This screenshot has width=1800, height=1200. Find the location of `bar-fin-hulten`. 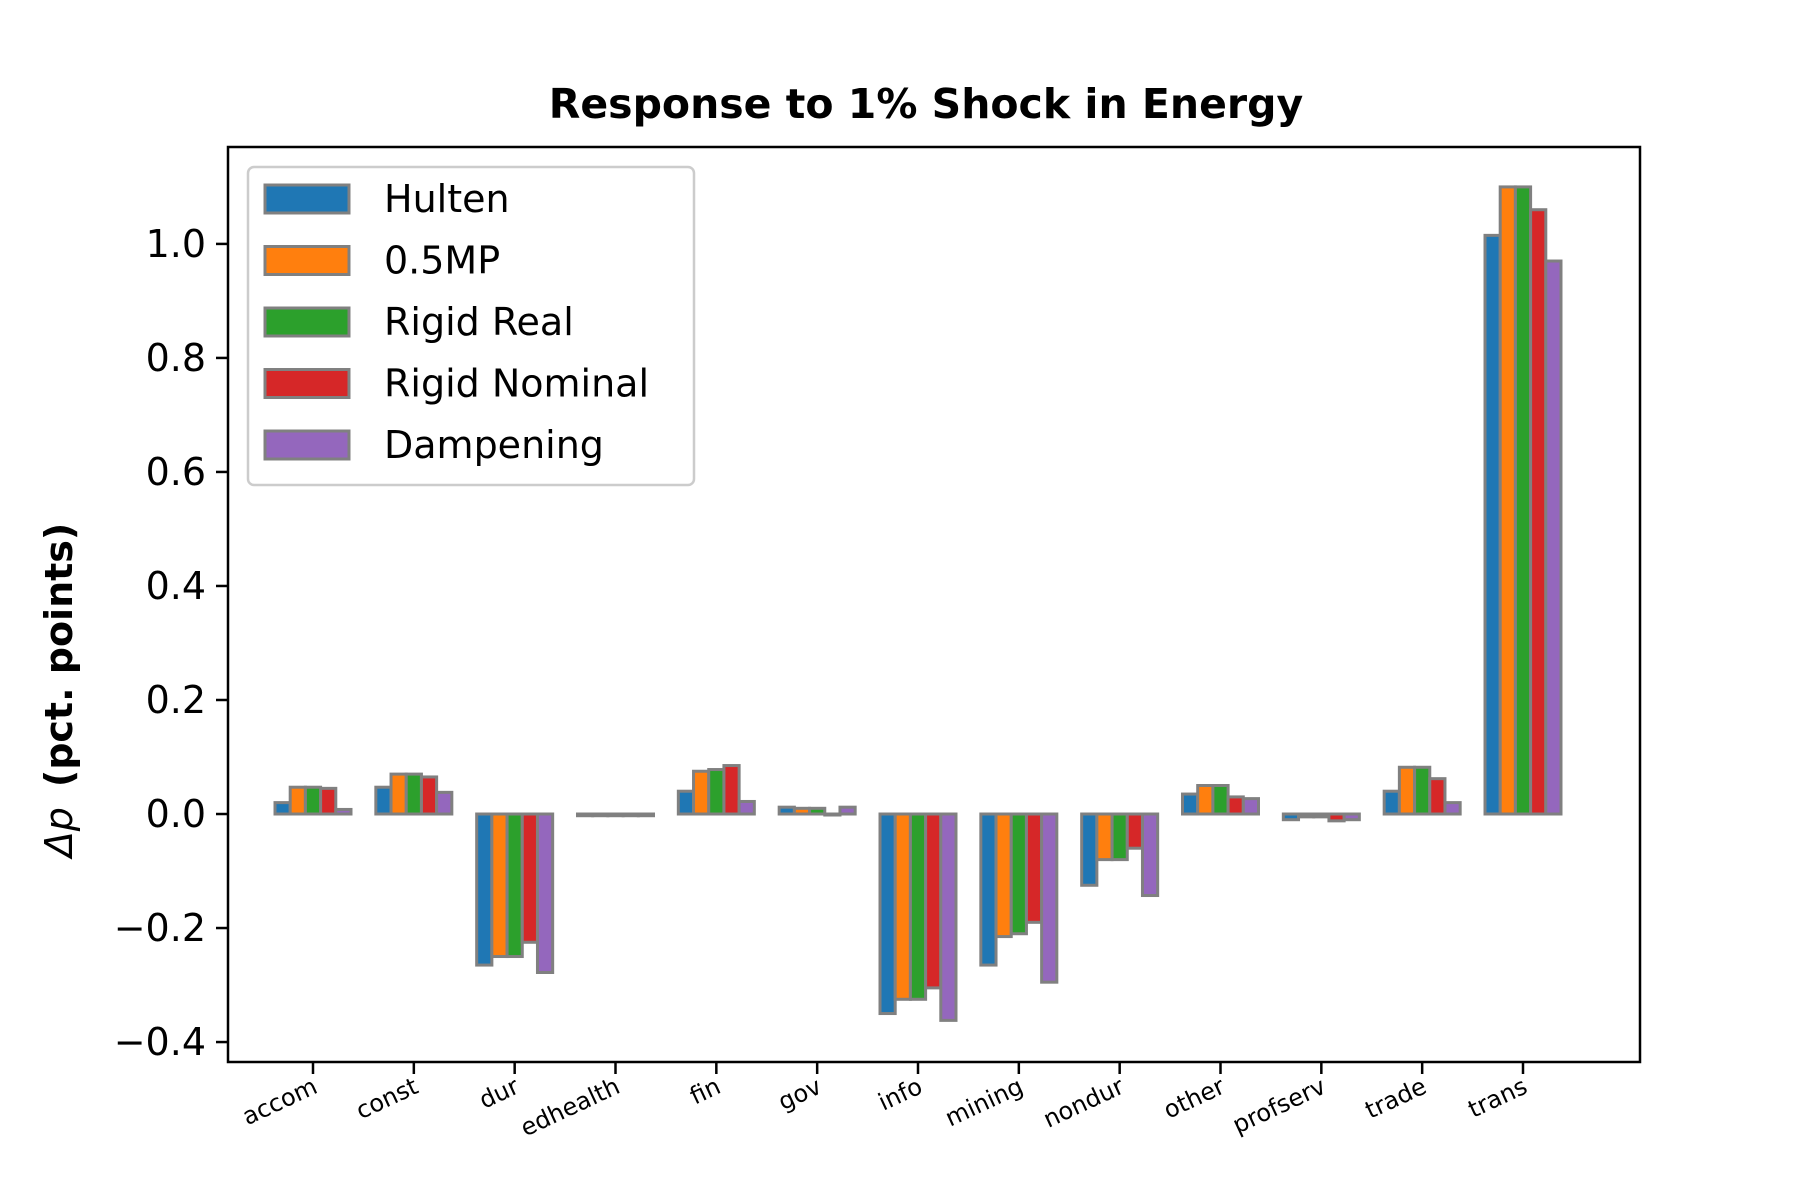

bar-fin-hulten is located at coordinates (686, 802).